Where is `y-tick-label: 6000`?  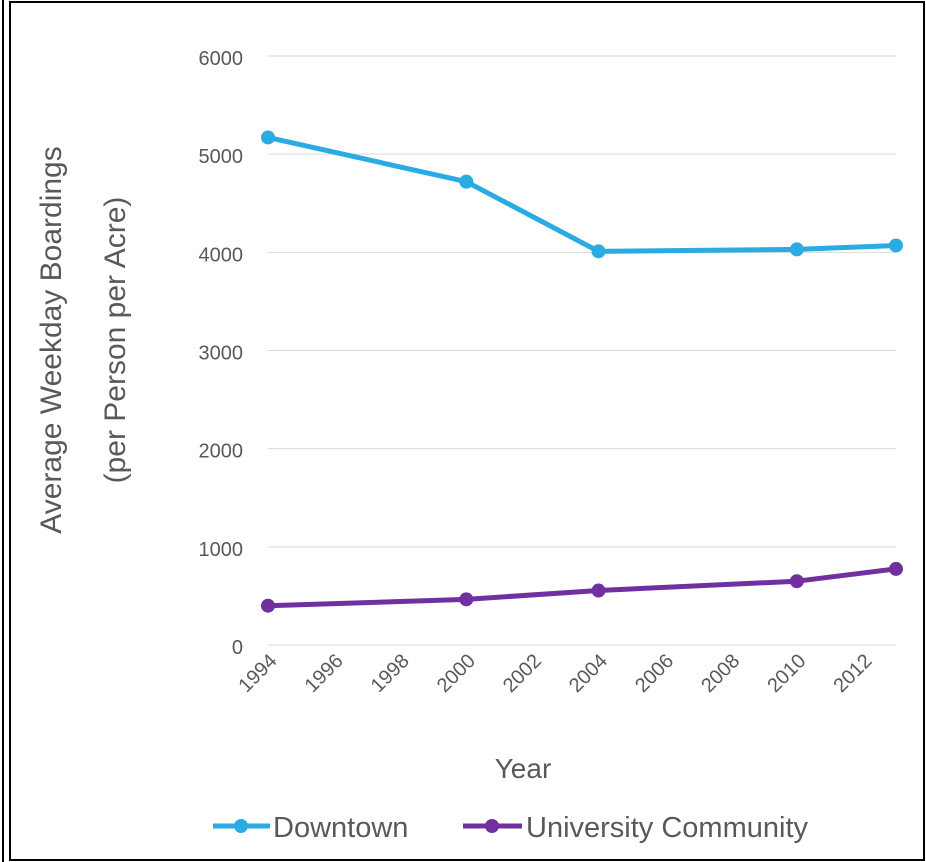 y-tick-label: 6000 is located at coordinates (221, 59).